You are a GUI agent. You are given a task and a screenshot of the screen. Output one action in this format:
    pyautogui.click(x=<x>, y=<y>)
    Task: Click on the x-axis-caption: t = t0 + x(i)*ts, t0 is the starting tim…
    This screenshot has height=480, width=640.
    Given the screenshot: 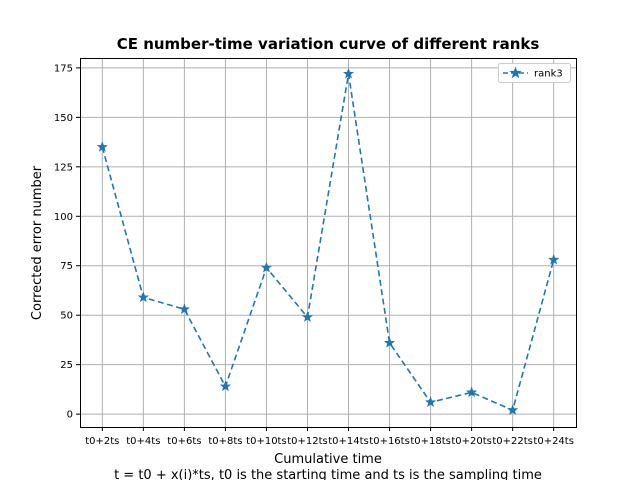 What is the action you would take?
    pyautogui.click(x=328, y=474)
    